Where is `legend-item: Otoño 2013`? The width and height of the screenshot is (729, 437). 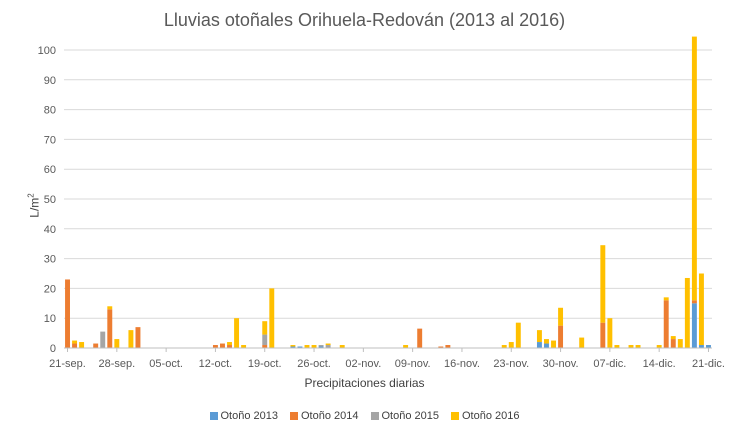
legend-item: Otoño 2013 is located at coordinates (244, 416).